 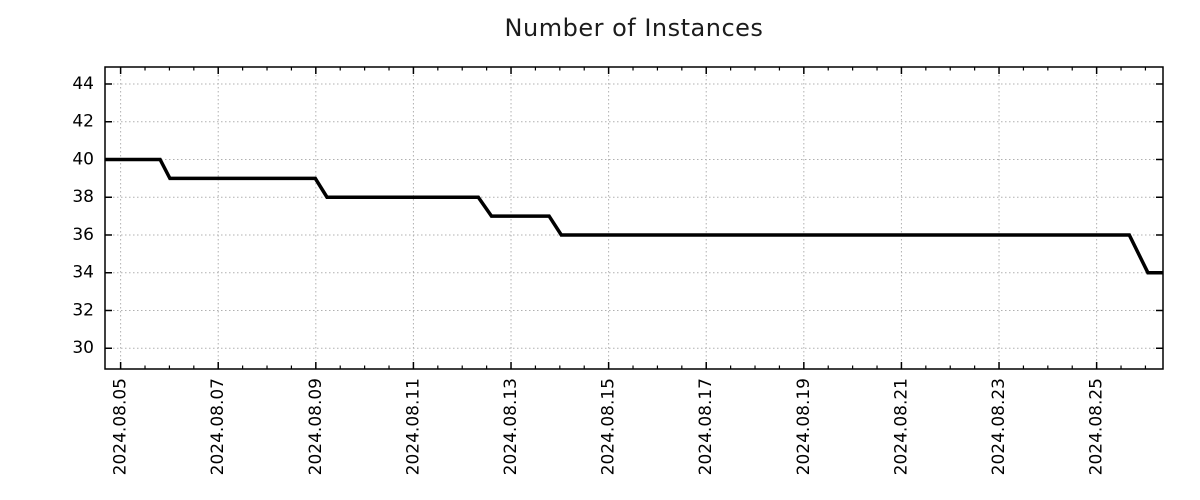 I want to click on chart-title: Number of Instances, so click(x=634, y=28).